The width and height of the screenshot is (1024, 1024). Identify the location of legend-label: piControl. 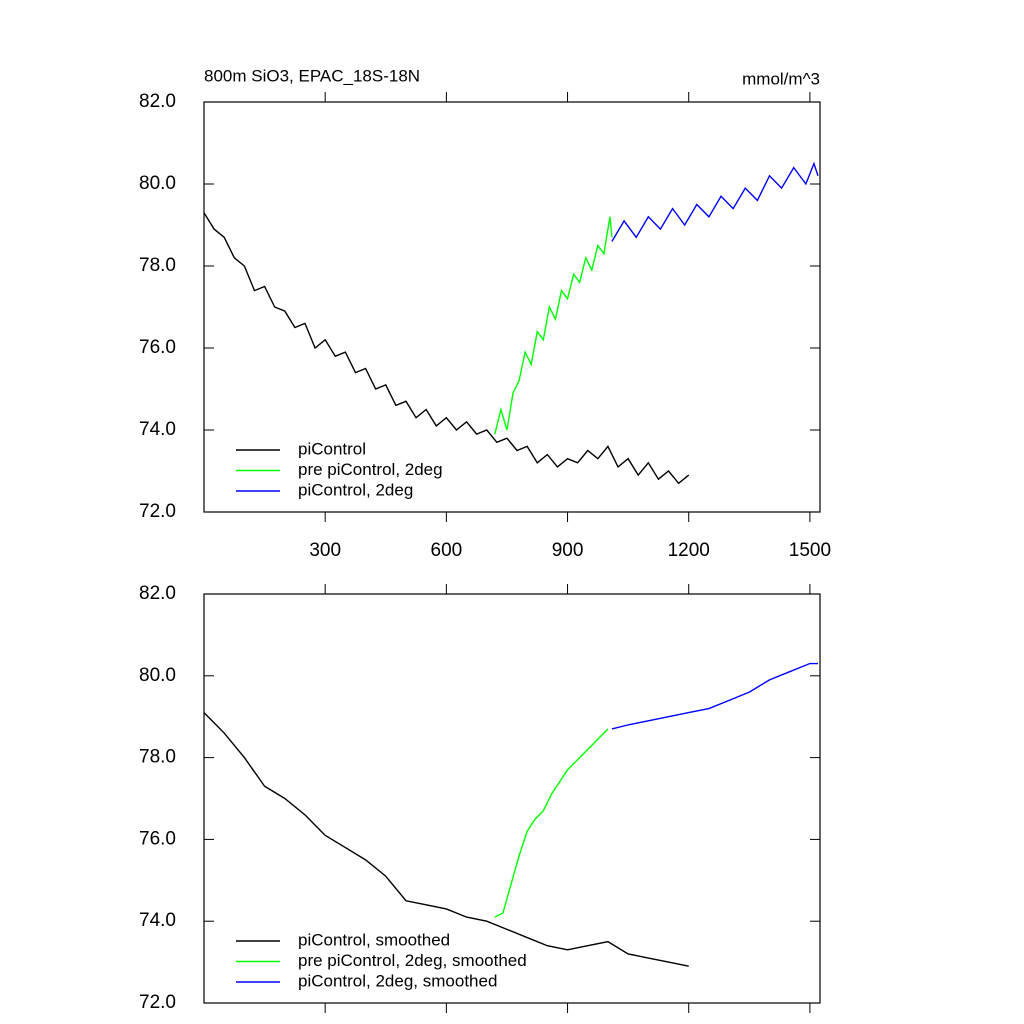
(332, 448).